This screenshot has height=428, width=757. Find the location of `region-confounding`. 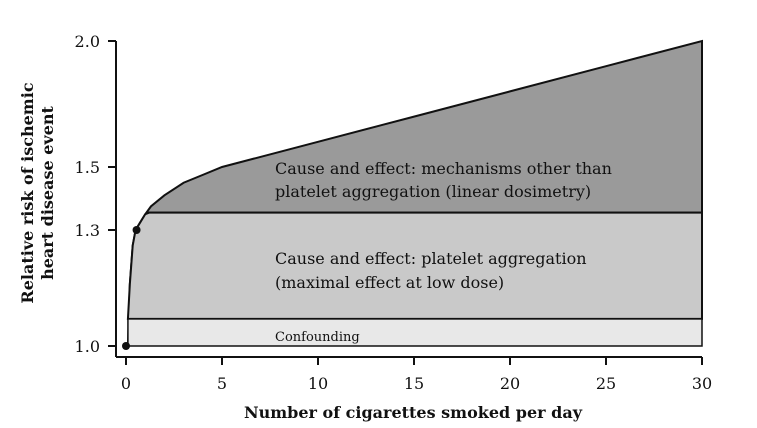

region-confounding is located at coordinates (415, 332).